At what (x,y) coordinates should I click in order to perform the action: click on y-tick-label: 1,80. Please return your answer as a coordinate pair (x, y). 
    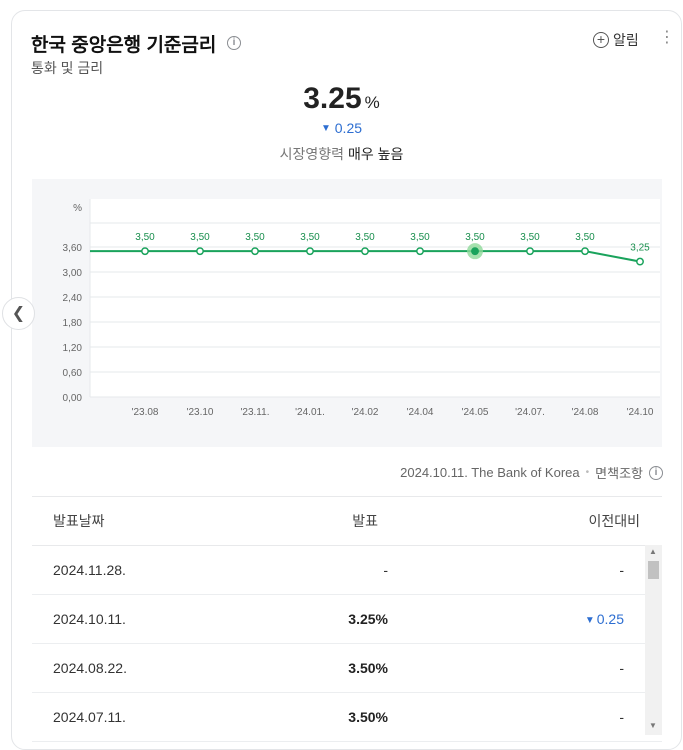
    Looking at the image, I should click on (73, 323).